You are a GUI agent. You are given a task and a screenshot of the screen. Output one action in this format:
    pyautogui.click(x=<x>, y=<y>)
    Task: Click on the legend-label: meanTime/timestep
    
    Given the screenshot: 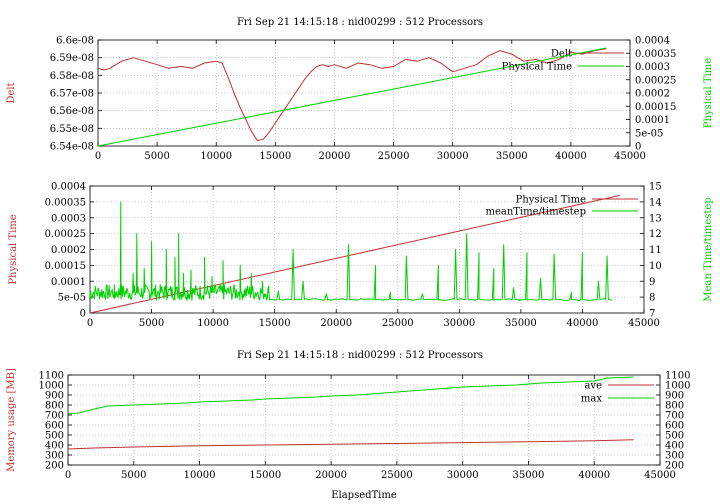 What is the action you would take?
    pyautogui.click(x=535, y=212)
    